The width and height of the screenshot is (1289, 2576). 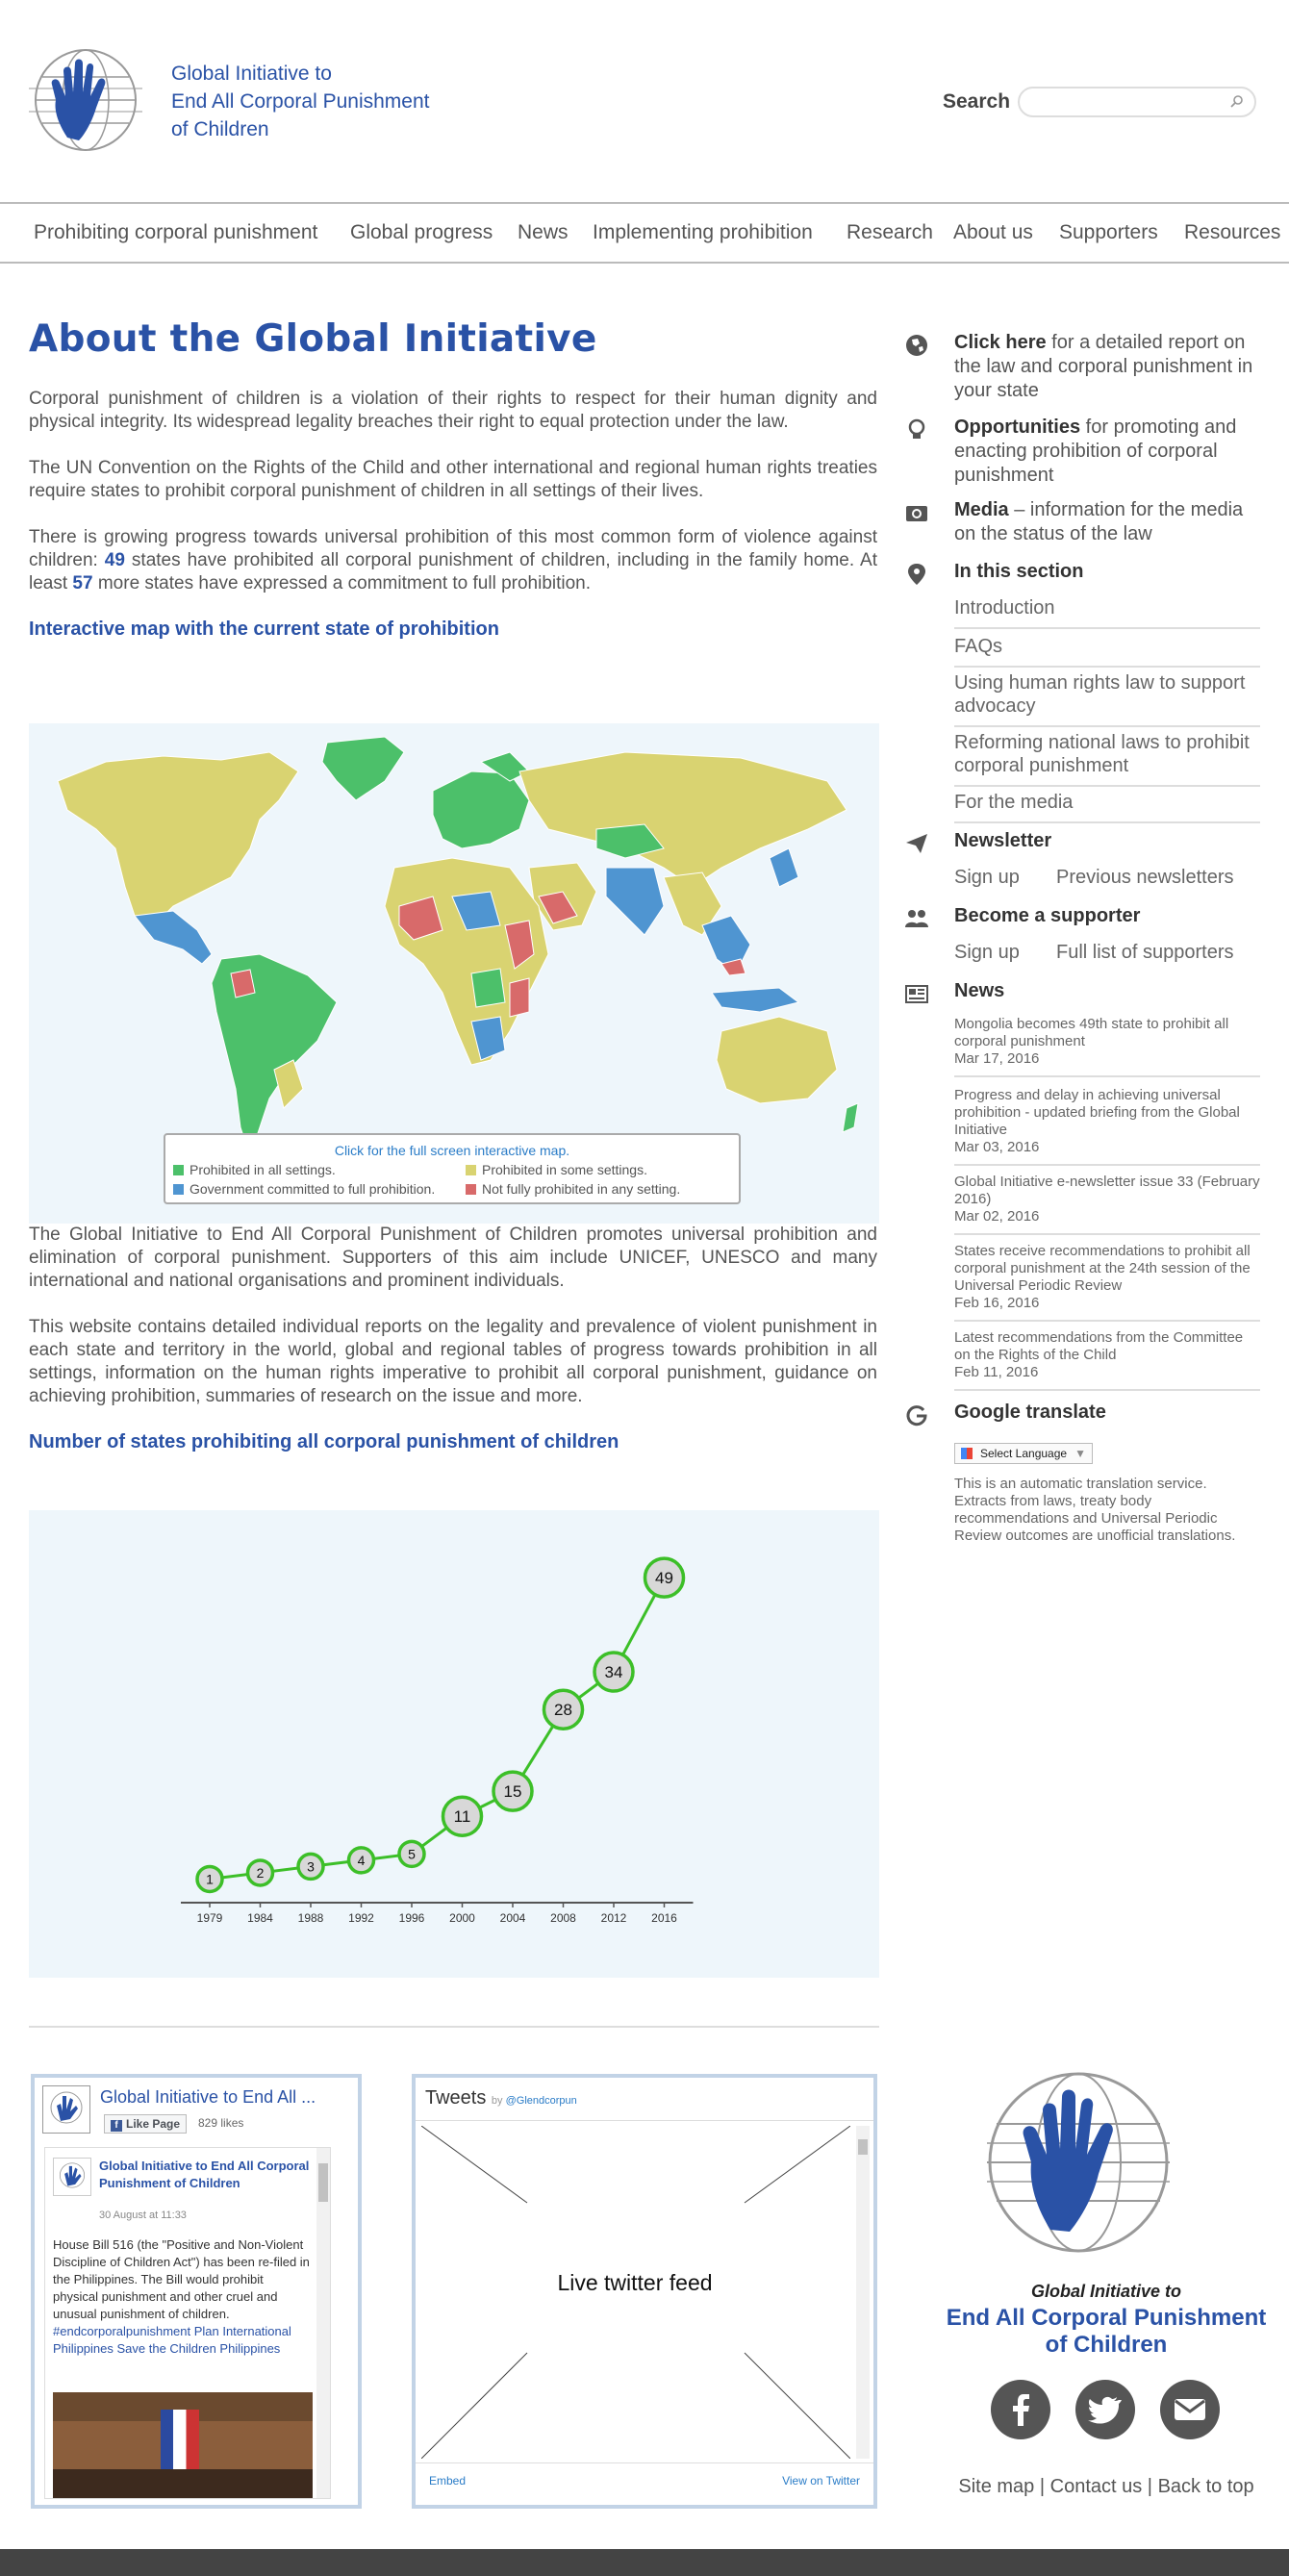 I want to click on data-label: 28, so click(x=563, y=1710).